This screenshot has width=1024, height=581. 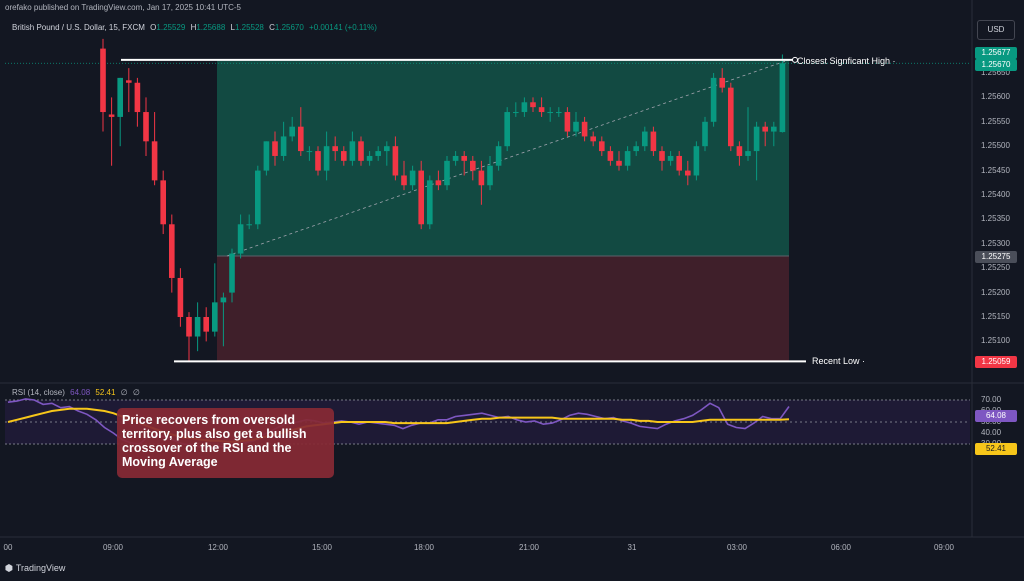 I want to click on time-tick-label: 21:00, so click(x=529, y=547).